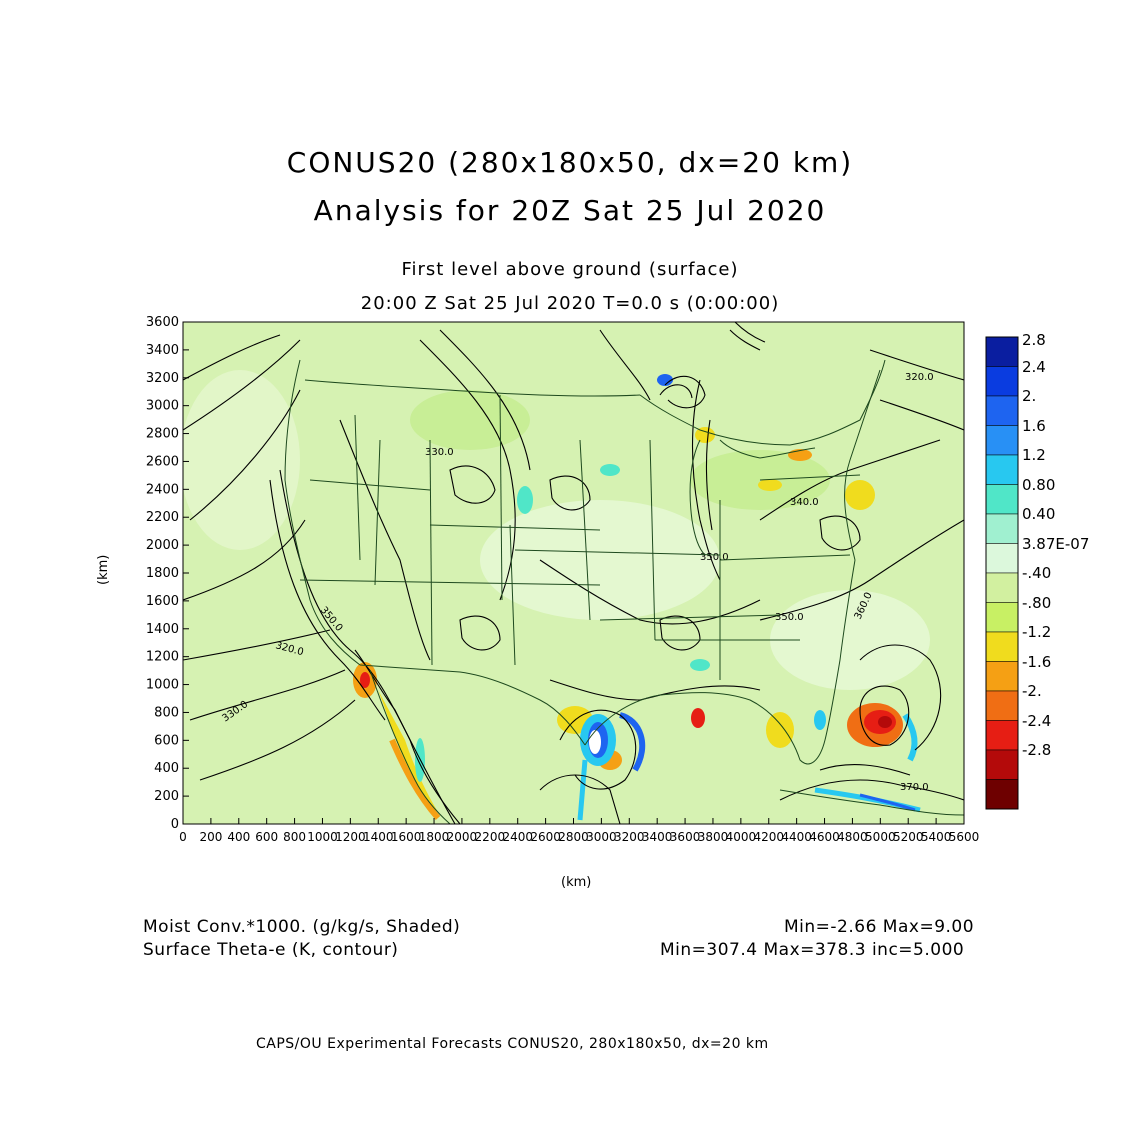 The image size is (1148, 1148). Describe the element at coordinates (238, 837) in the screenshot. I see `x-tick-label: 400` at that location.